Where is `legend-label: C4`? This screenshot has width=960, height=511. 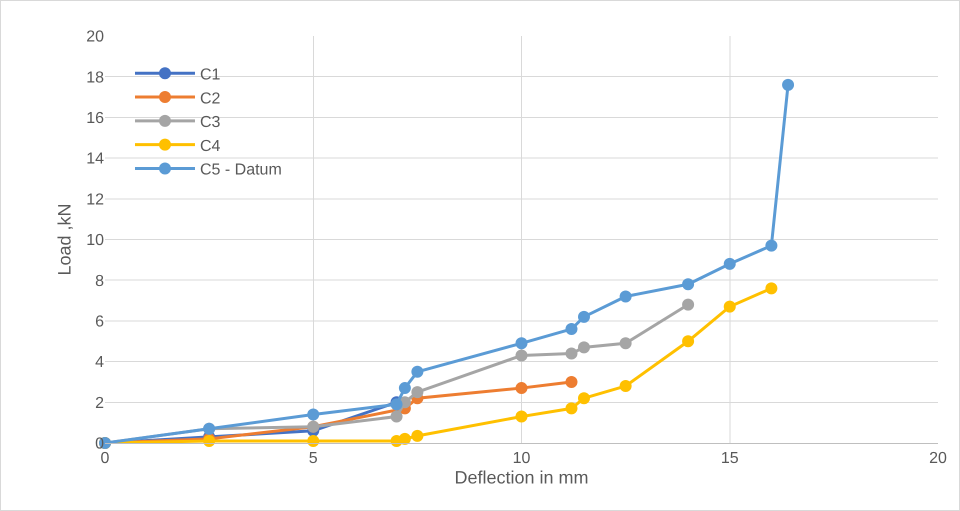
legend-label: C4 is located at coordinates (210, 146).